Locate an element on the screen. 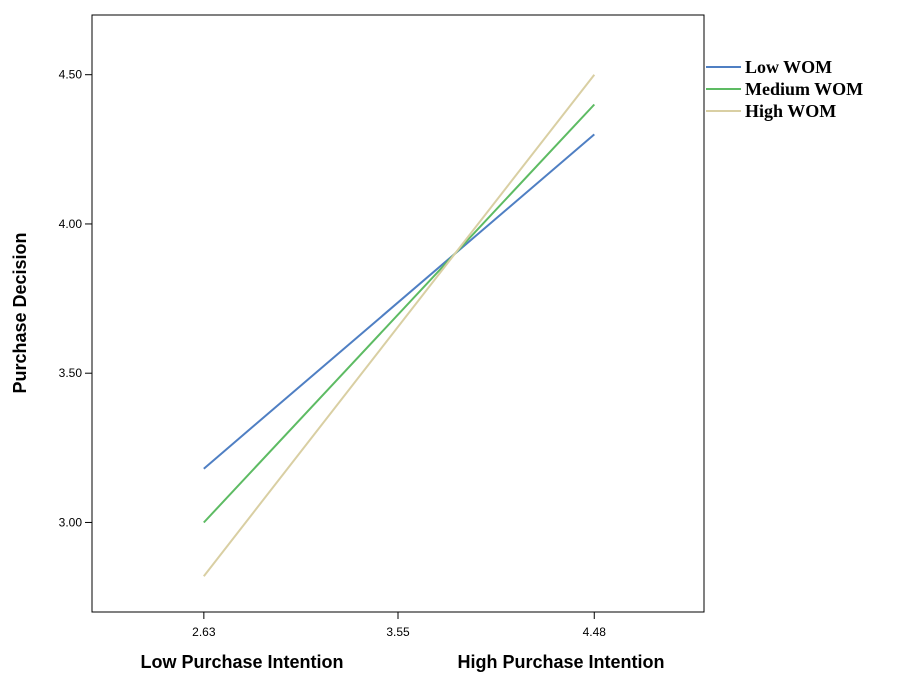  y-tick-label: 3.50 is located at coordinates (71, 373).